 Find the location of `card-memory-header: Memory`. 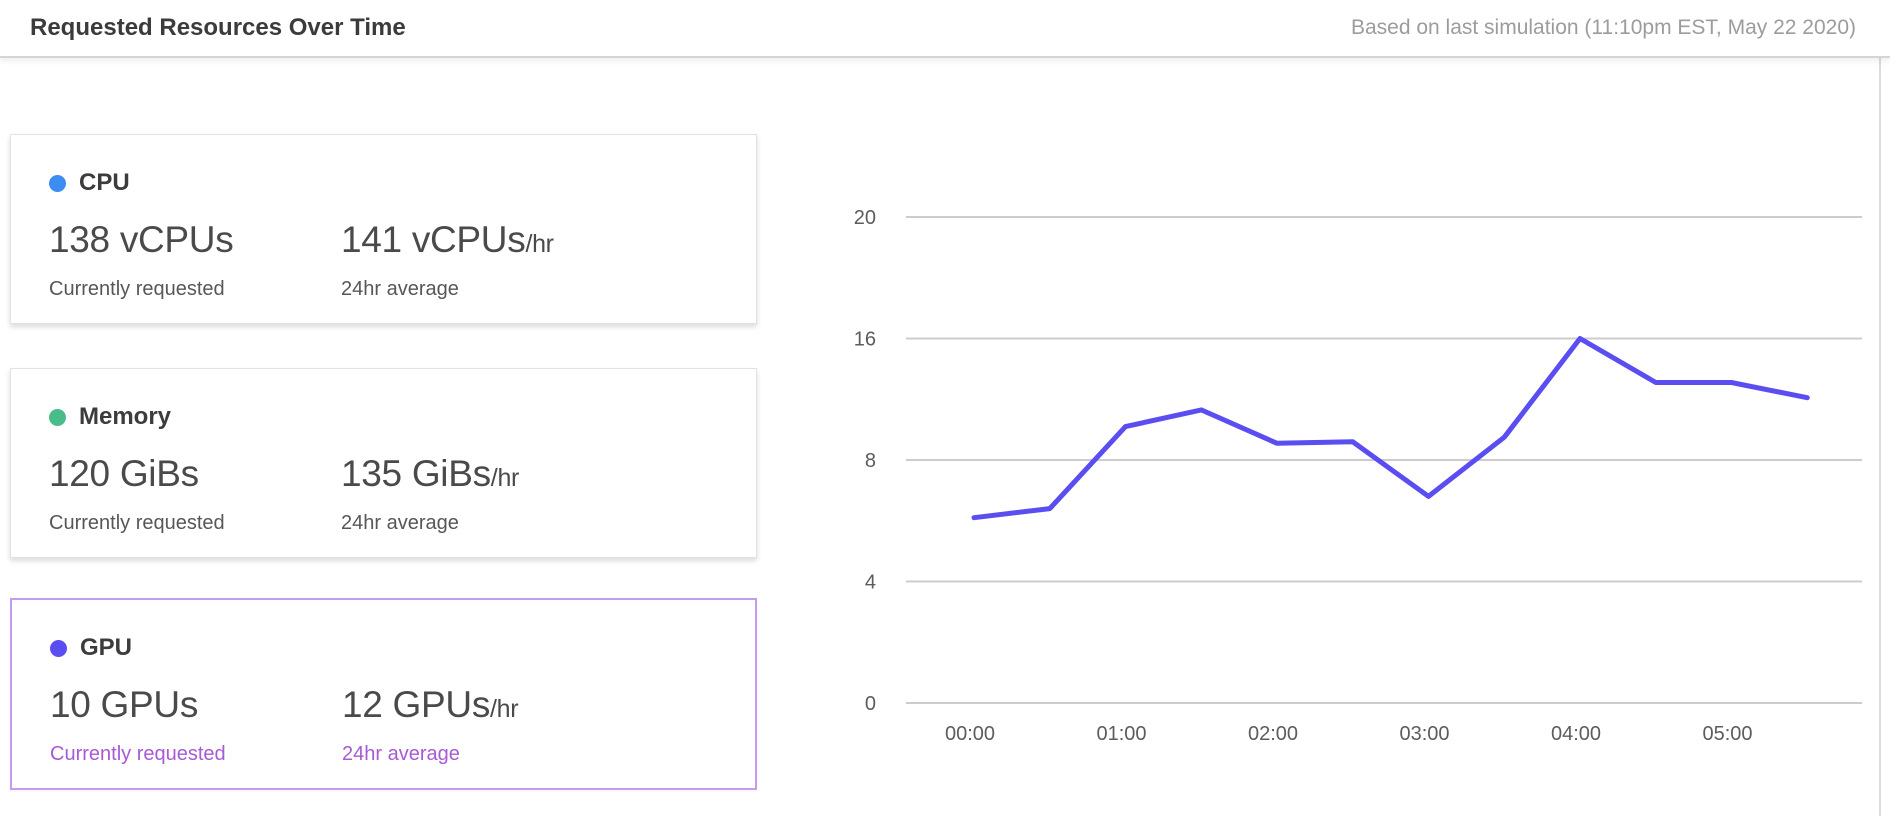

card-memory-header: Memory is located at coordinates (388, 417).